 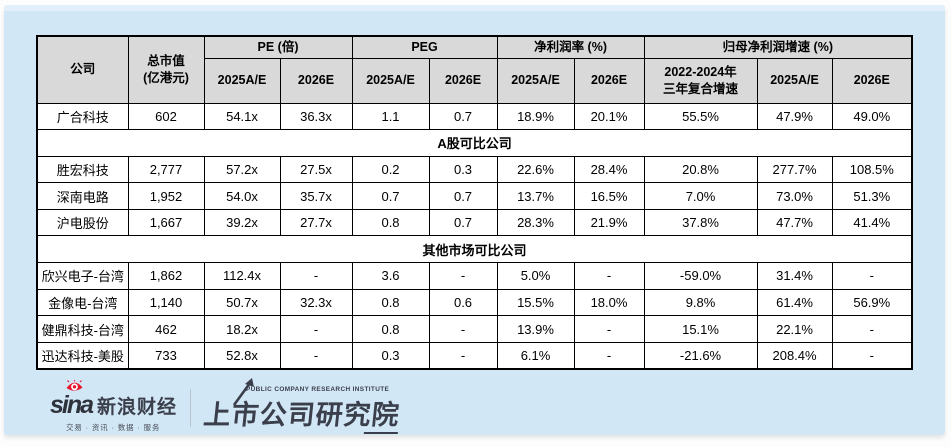 What do you see at coordinates (390, 169) in the screenshot?
I see `value-cell: 0.2` at bounding box center [390, 169].